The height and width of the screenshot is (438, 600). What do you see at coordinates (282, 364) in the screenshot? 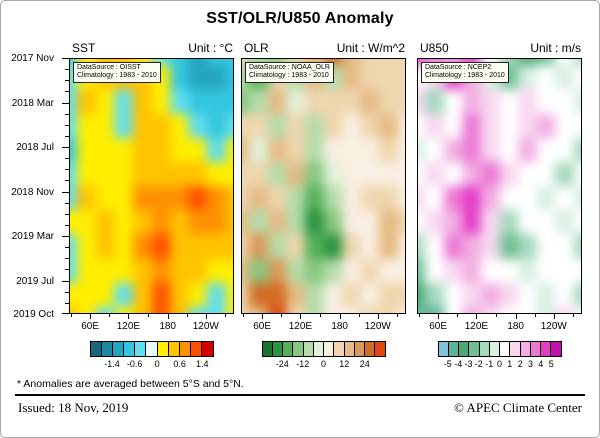
I see `colorbar-tick-label: -24` at bounding box center [282, 364].